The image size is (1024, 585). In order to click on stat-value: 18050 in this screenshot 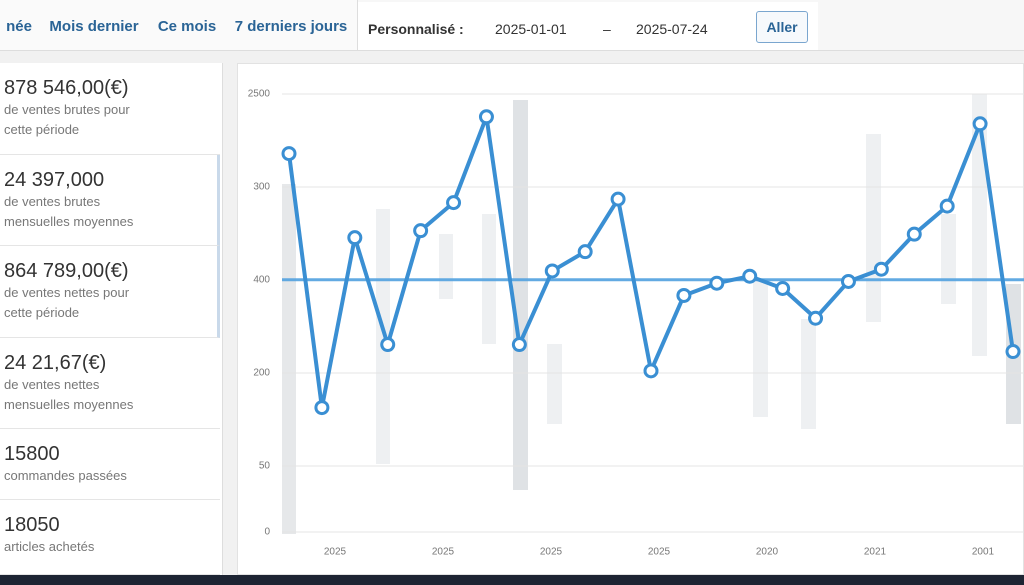, I will do `click(32, 525)`.